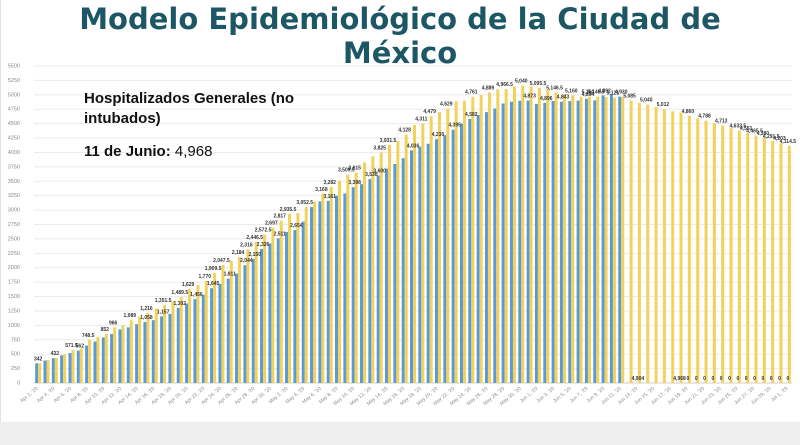 This screenshot has height=445, width=800. What do you see at coordinates (688, 112) in the screenshot?
I see `data-label: 4,860` at bounding box center [688, 112].